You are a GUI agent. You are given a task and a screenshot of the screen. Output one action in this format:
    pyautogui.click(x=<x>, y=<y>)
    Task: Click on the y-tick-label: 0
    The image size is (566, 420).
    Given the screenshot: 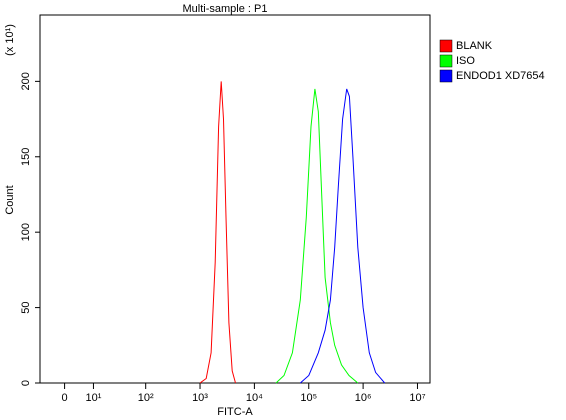 What is the action you would take?
    pyautogui.click(x=26, y=383)
    